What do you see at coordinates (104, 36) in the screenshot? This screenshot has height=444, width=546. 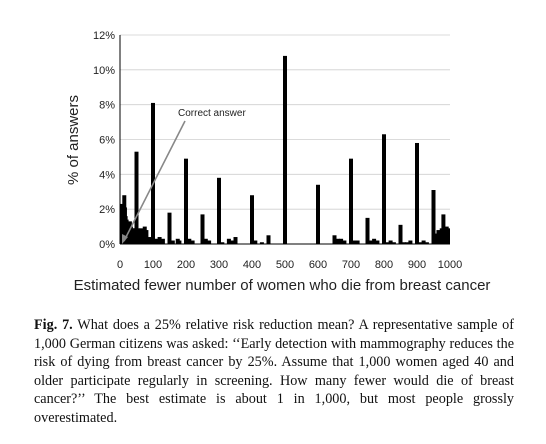 I see `y-tick-label: 12%` at bounding box center [104, 36].